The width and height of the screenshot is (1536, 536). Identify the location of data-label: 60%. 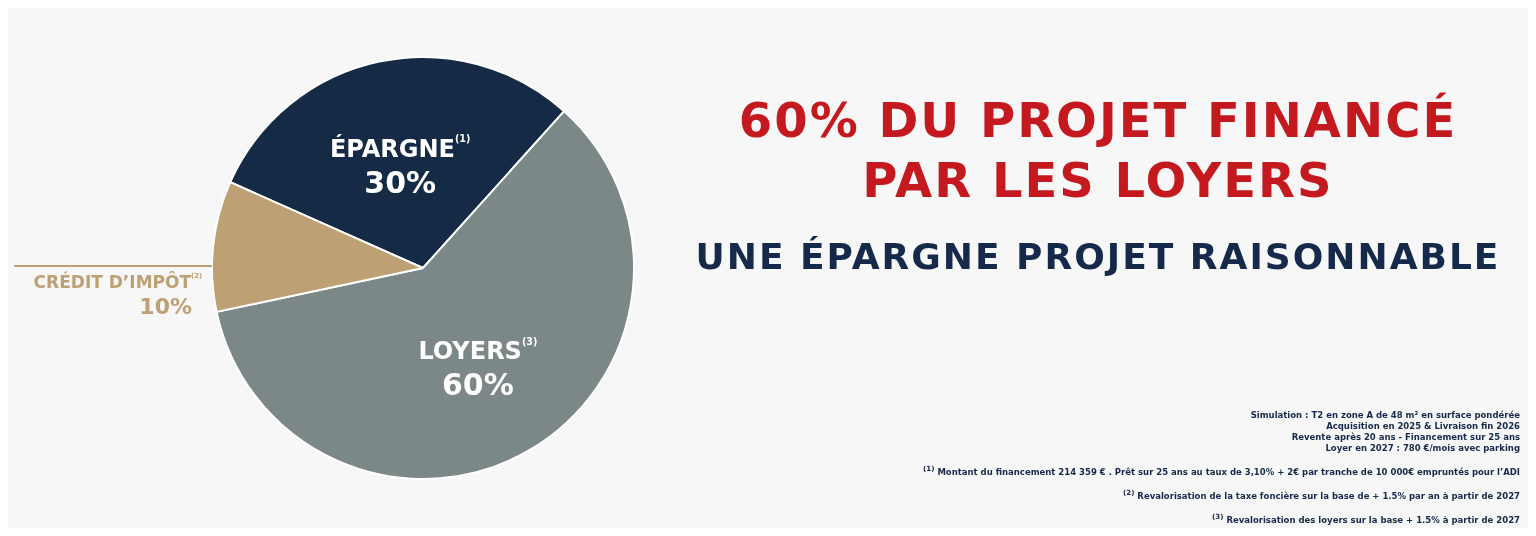
(477, 385).